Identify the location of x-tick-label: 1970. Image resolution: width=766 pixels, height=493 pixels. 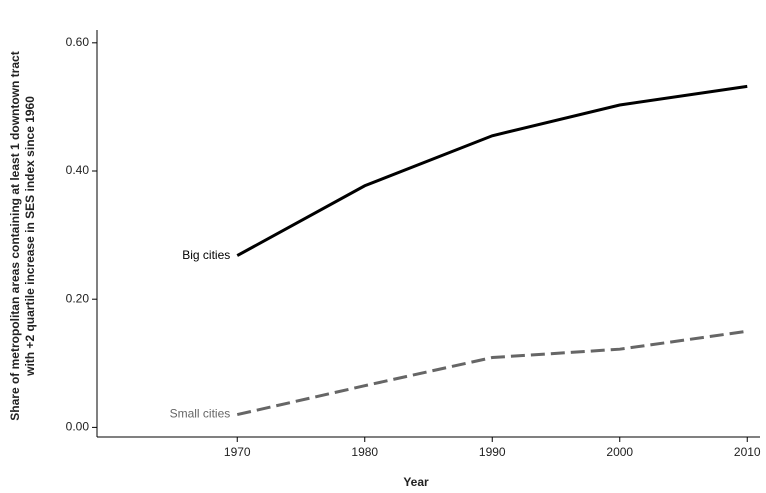
(237, 452).